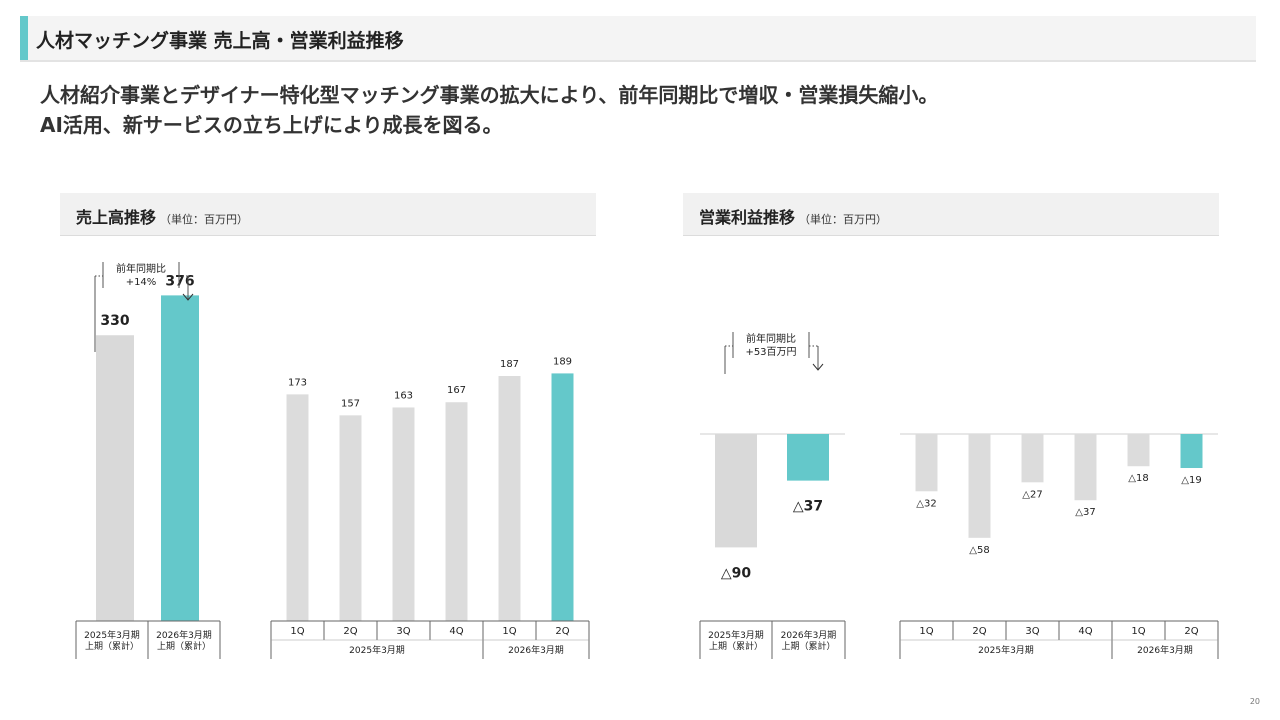 The width and height of the screenshot is (1280, 720). I want to click on slide-title: 人材マッチング事業 売上高・営業利益推移, so click(220, 41).